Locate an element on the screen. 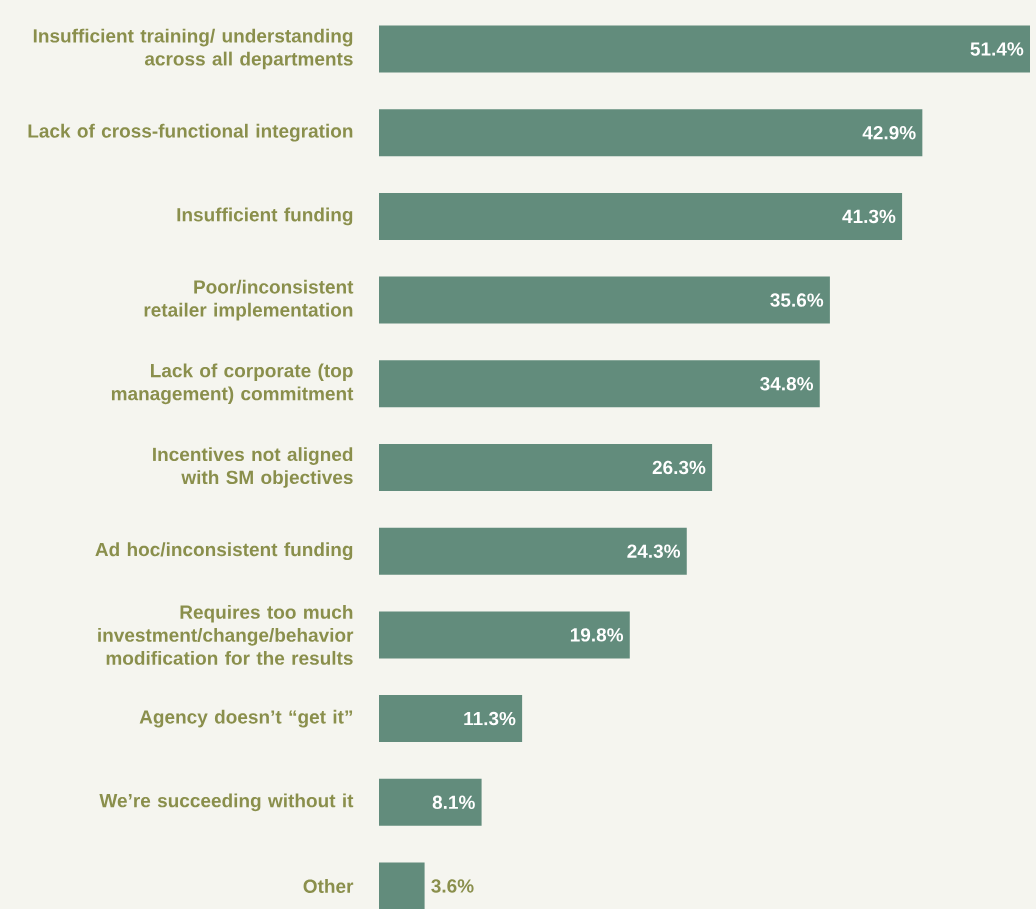  y-tick-label: Requires too much investment/change/behavior modification for the results is located at coordinates (226, 634).